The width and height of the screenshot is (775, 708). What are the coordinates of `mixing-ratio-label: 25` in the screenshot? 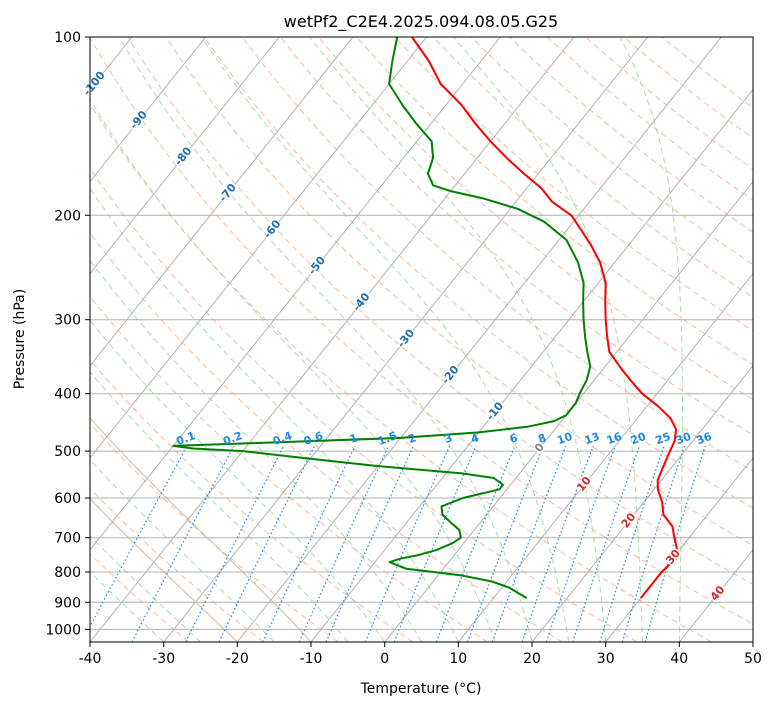 It's located at (663, 438).